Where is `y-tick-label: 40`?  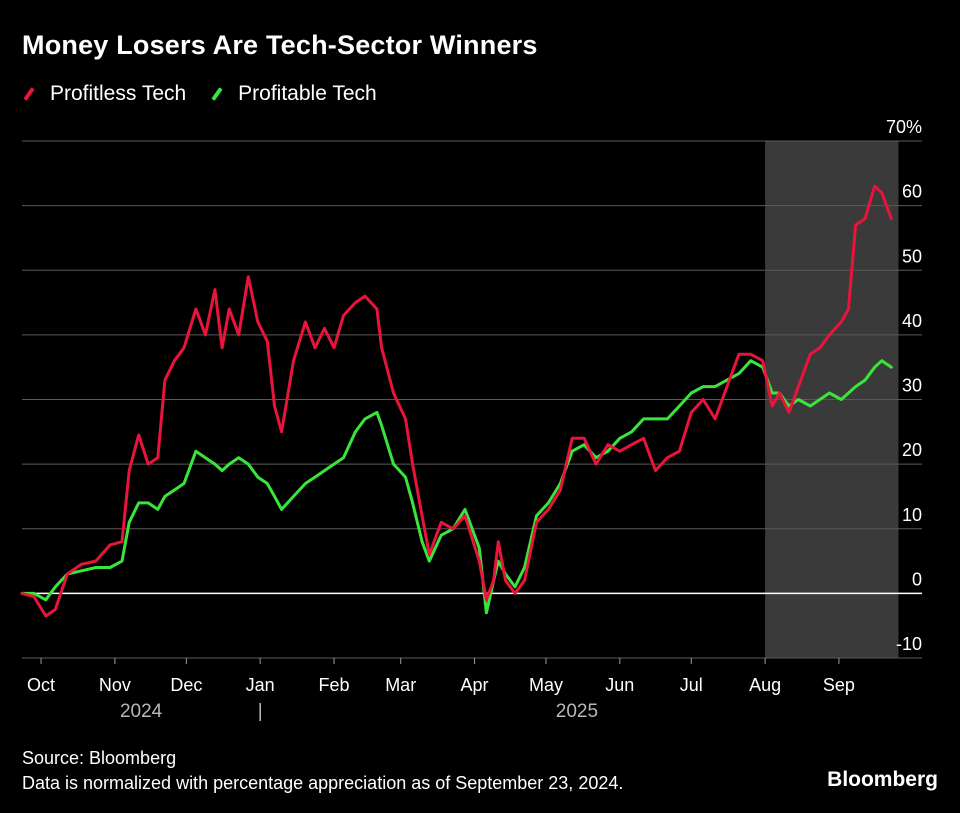
y-tick-label: 40 is located at coordinates (912, 321).